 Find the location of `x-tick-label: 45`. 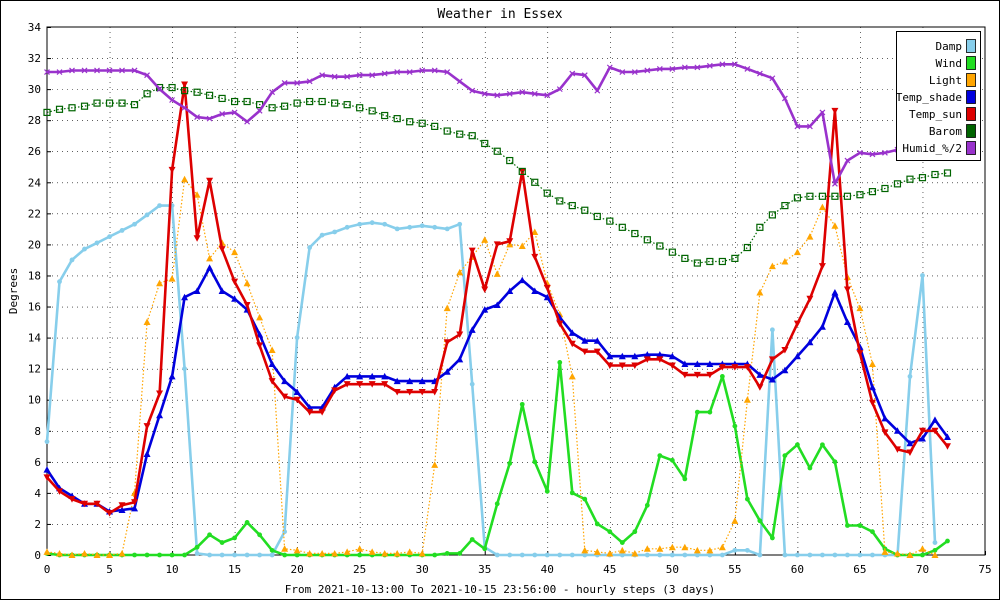

x-tick-label: 45 is located at coordinates (609, 569).